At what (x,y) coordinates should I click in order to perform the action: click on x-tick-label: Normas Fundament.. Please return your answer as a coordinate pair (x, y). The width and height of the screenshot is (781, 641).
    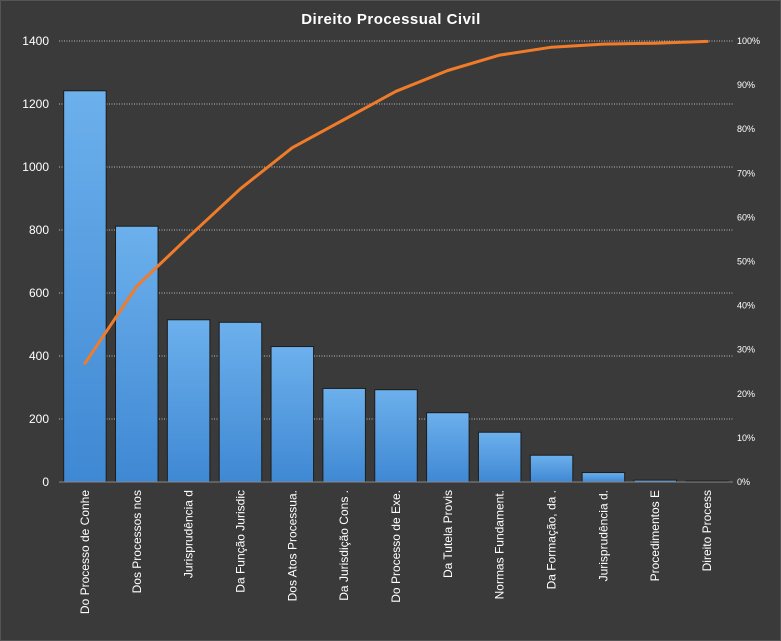
    Looking at the image, I should click on (500, 544).